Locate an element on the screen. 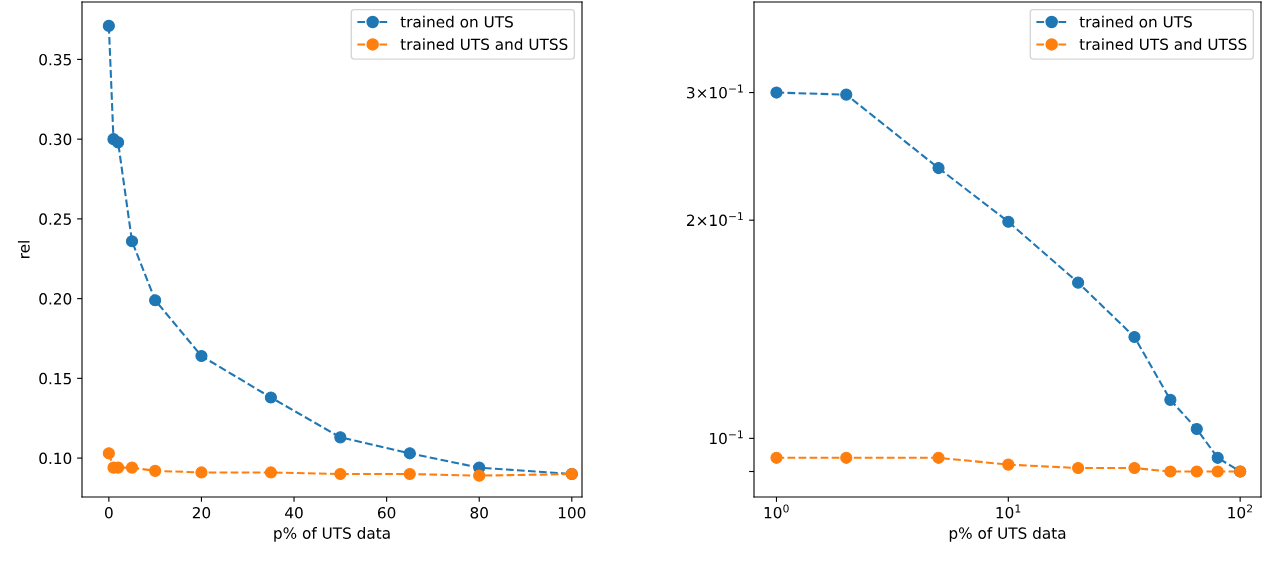 This screenshot has height=568, width=1271. y-tick-label: 0.10 is located at coordinates (55, 458).